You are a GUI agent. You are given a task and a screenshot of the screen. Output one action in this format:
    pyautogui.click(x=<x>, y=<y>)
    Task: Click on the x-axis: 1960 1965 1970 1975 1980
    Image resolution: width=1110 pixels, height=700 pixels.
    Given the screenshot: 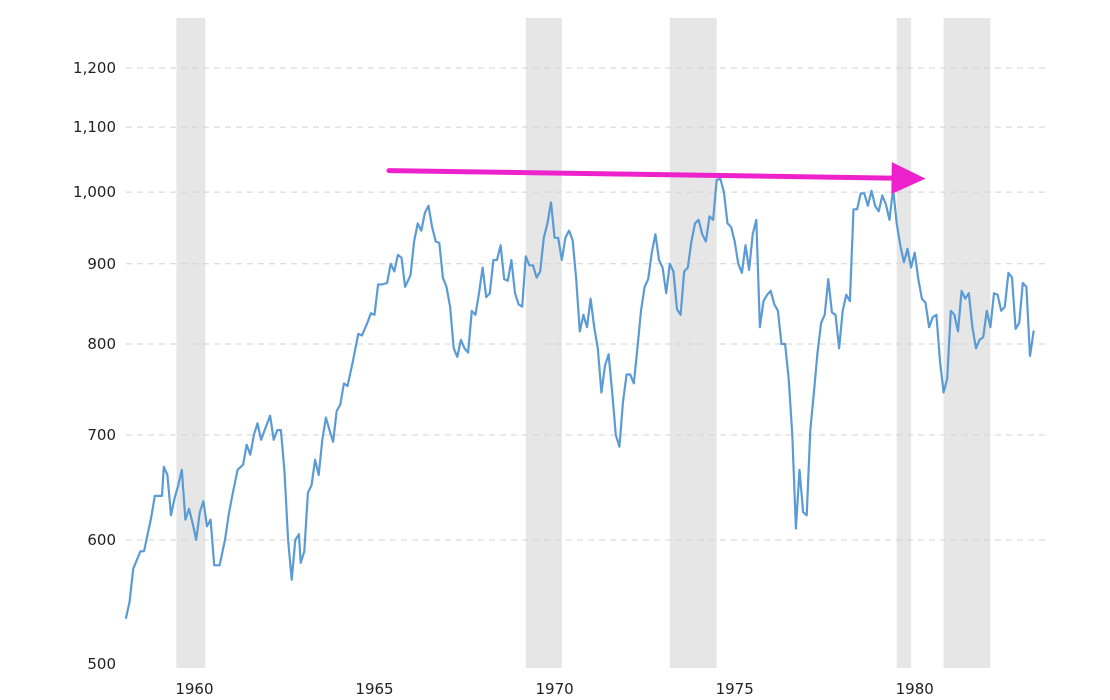 What is the action you would take?
    pyautogui.click(x=554, y=689)
    